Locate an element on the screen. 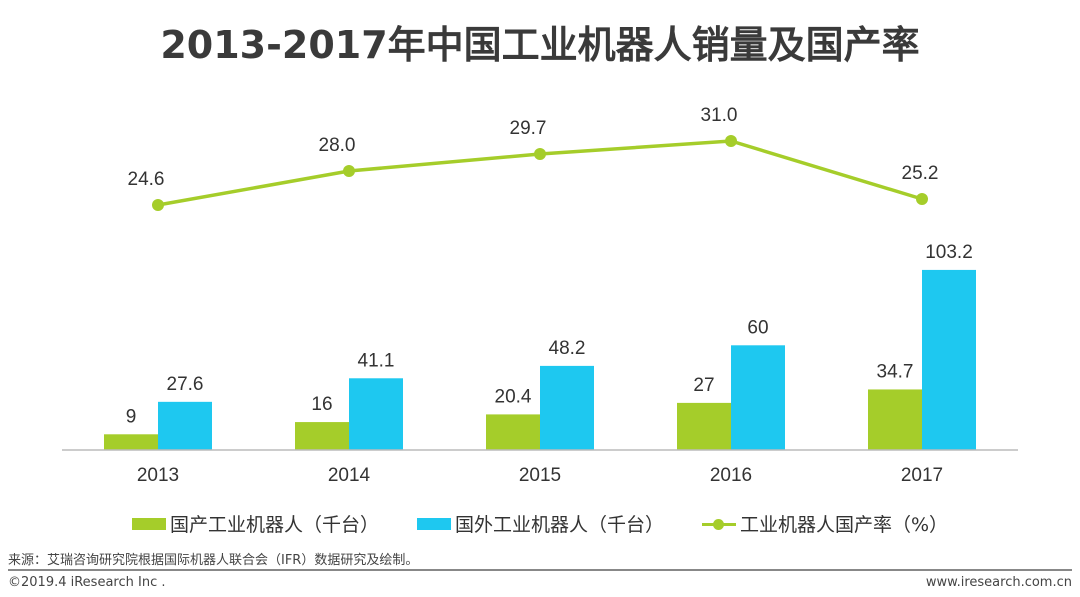 The height and width of the screenshot is (597, 1080). legend-item-domestic: 国产工业机器人（千台） is located at coordinates (255, 523).